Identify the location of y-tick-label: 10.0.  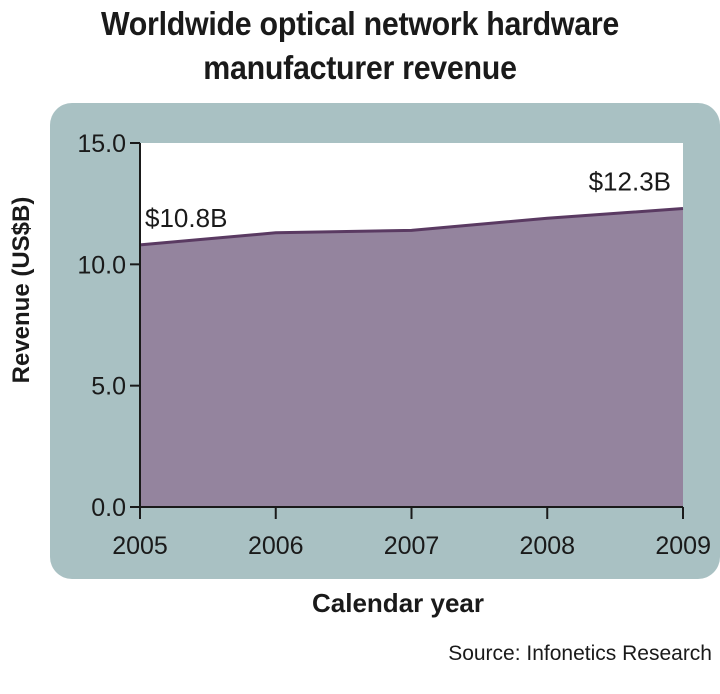
(101, 265).